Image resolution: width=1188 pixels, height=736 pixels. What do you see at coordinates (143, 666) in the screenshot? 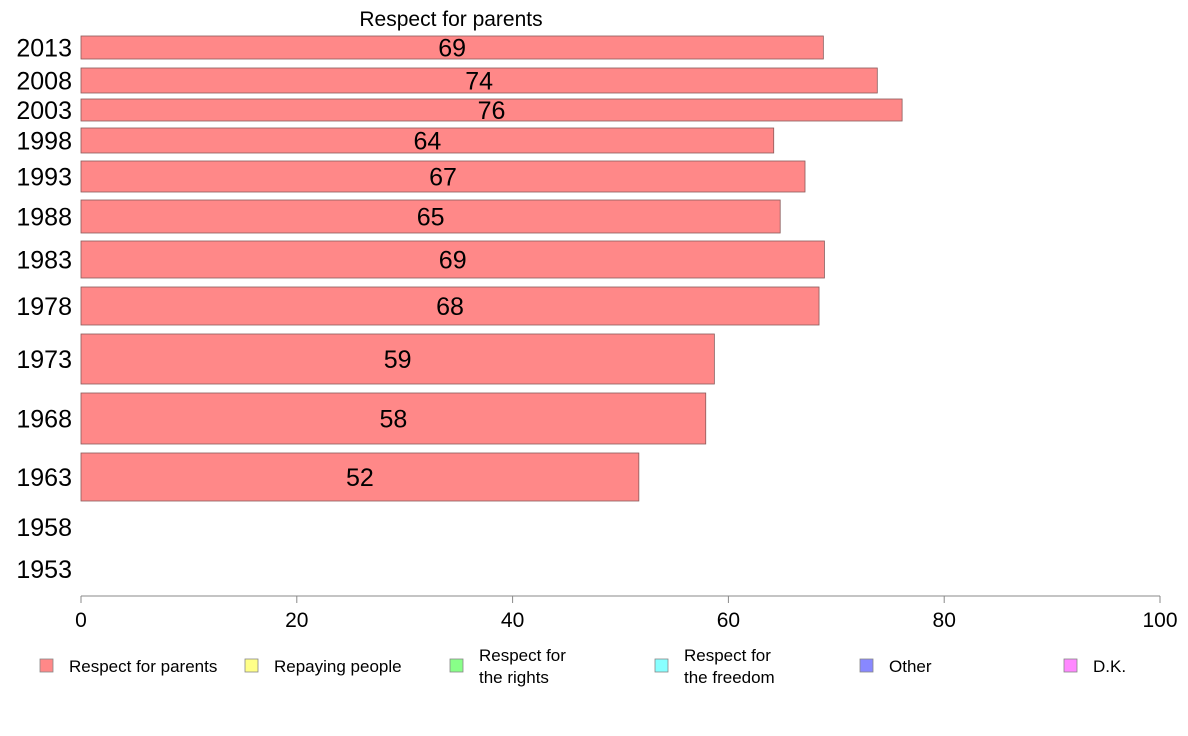
I see `legend-label: Respect for parents` at bounding box center [143, 666].